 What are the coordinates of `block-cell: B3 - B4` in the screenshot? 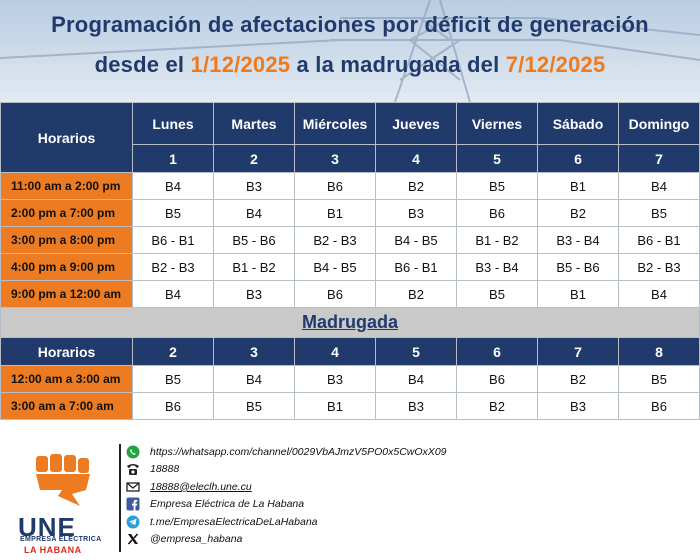 It's located at (578, 240).